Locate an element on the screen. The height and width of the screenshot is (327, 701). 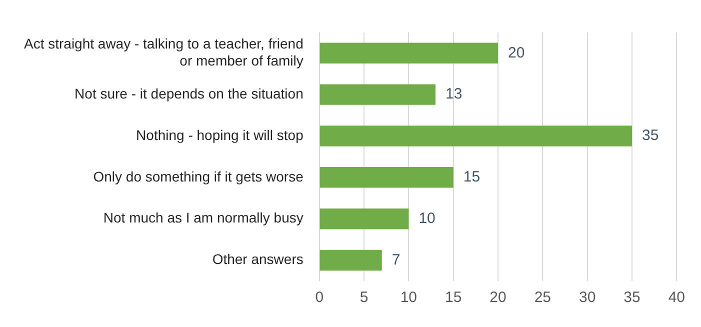
data-label: 35 is located at coordinates (650, 135).